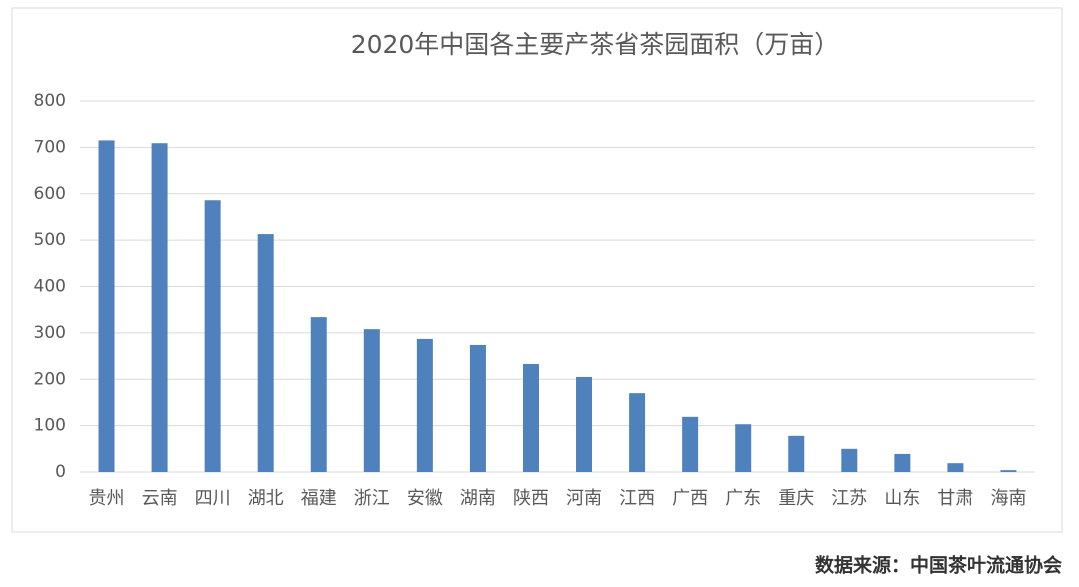 This screenshot has width=1079, height=587. I want to click on y-tick-label: 400, so click(50, 287).